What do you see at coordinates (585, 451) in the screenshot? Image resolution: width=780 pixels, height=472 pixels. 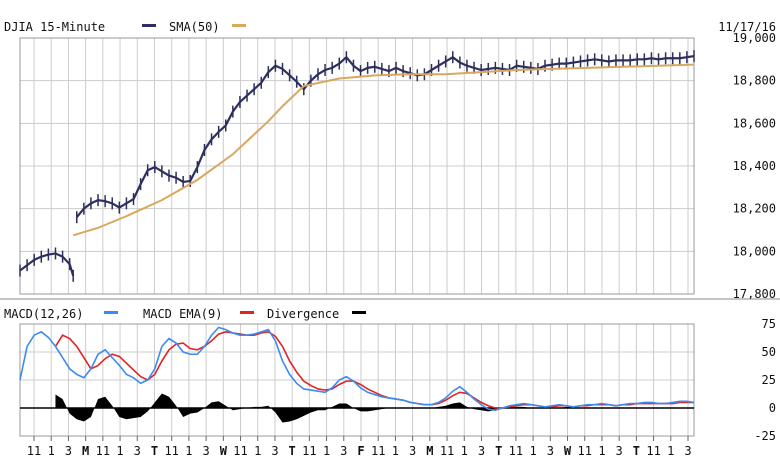 I see `x-tick-label-32: 11` at bounding box center [585, 451].